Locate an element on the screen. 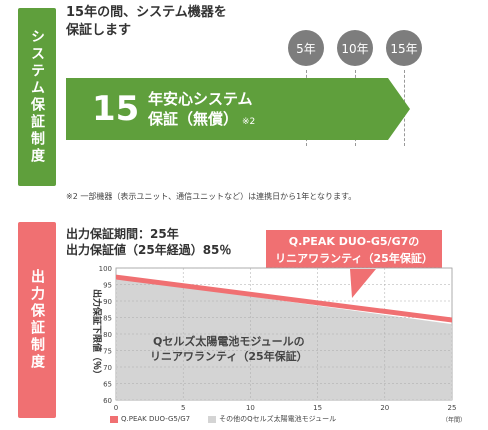 The height and width of the screenshot is (430, 488). year-15-label: 15年 is located at coordinates (404, 48).